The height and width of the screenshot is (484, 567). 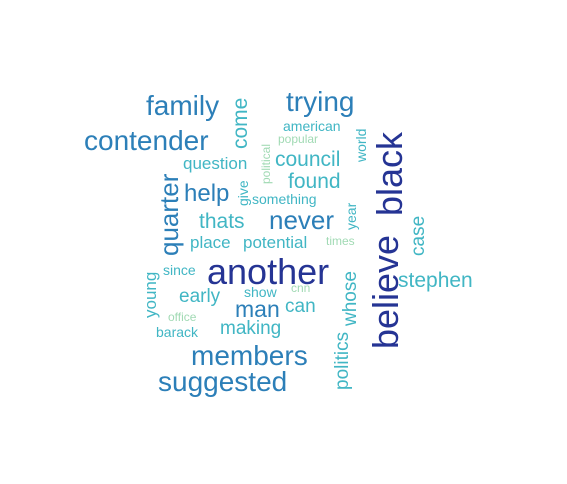 What do you see at coordinates (260, 292) in the screenshot?
I see `word-show: show` at bounding box center [260, 292].